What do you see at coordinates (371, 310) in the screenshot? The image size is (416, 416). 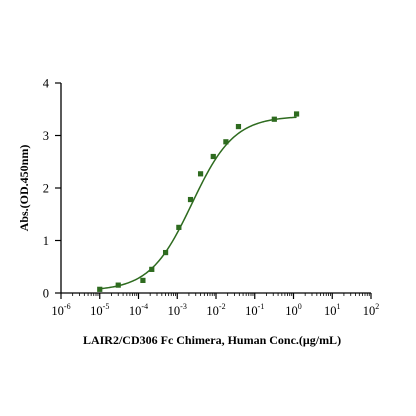 I see `x-tick-label: 10²` at bounding box center [371, 310].